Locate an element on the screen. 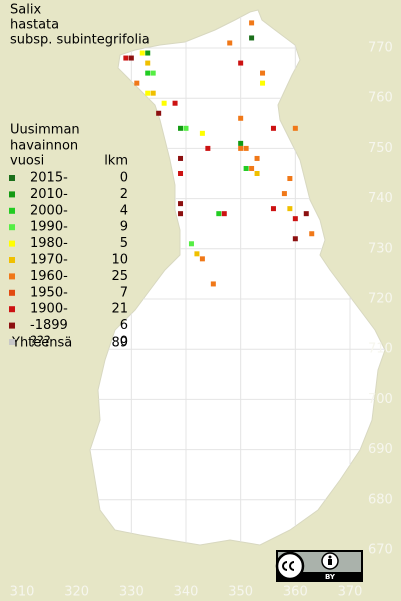 The height and width of the screenshot is (601, 401). legend-total-count: 89 is located at coordinates (119, 343).